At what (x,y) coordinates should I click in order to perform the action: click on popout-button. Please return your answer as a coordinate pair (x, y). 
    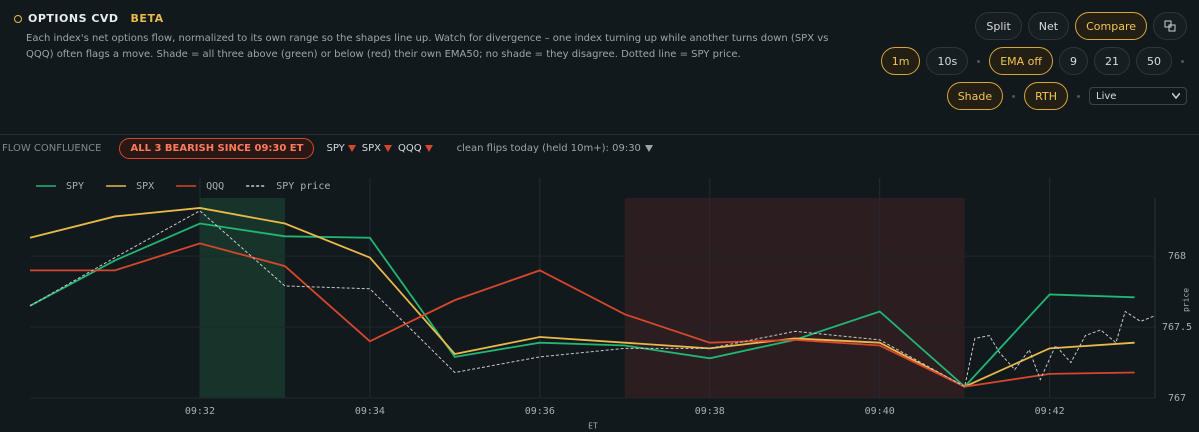
    Looking at the image, I should click on (1170, 26).